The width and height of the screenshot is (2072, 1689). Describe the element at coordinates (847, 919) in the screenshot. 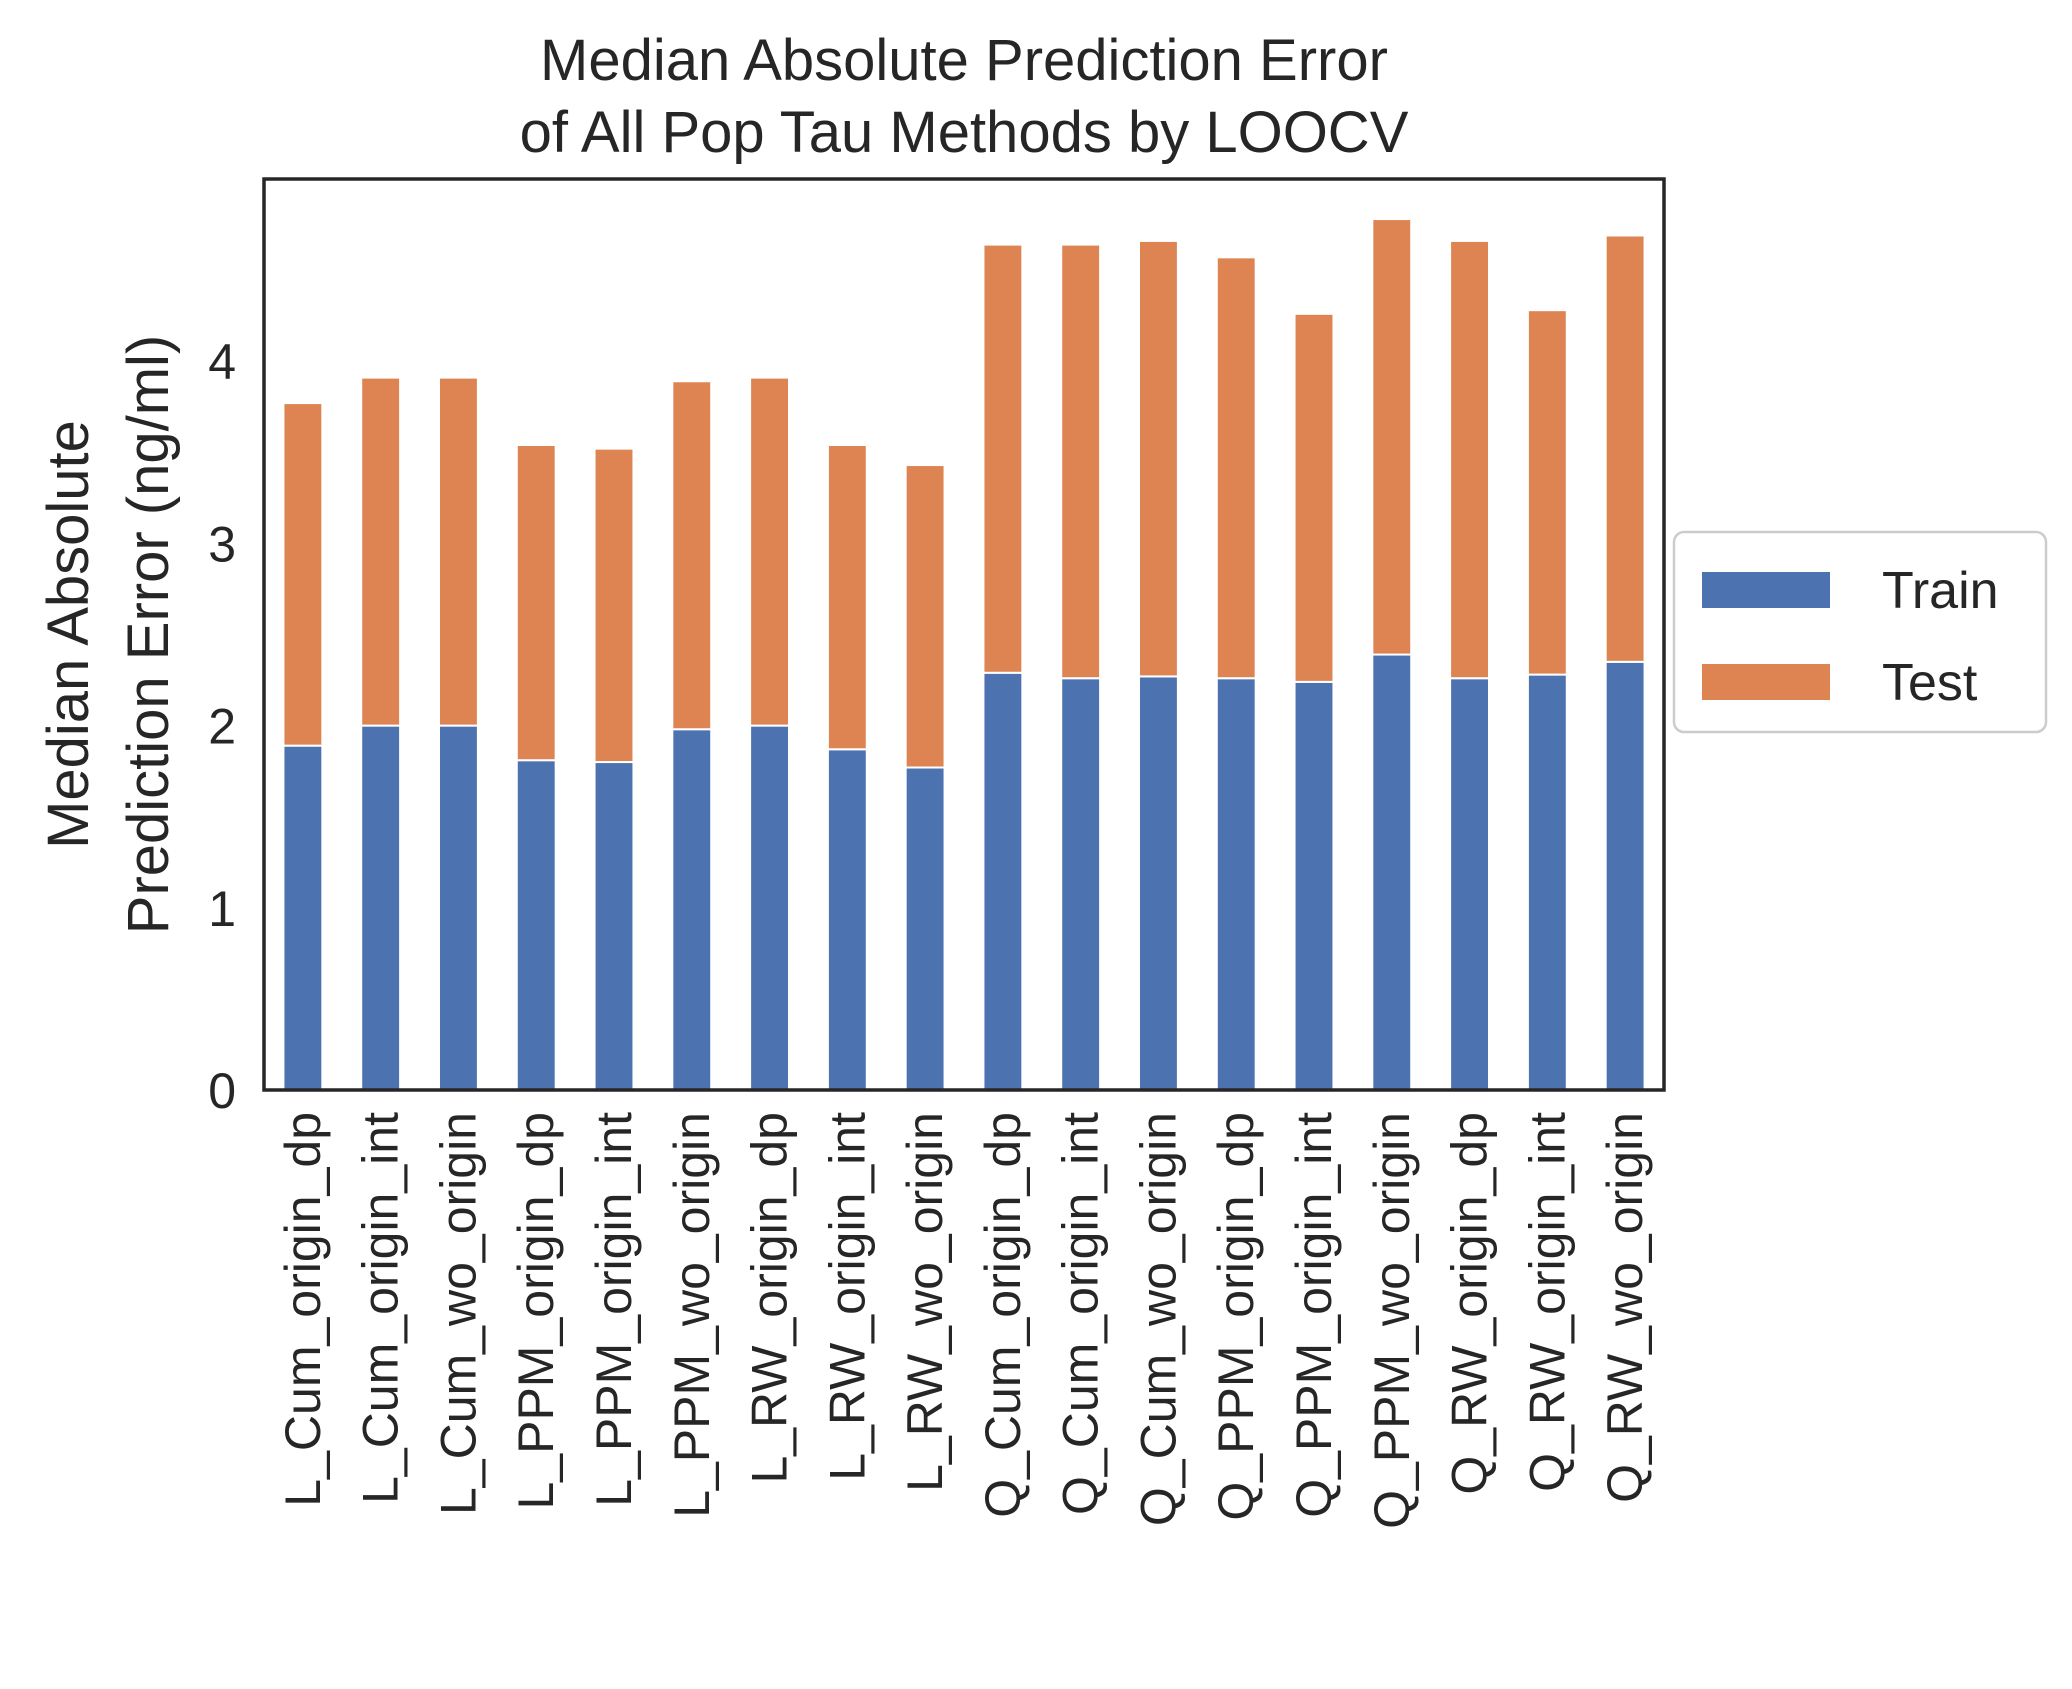

I see `bar-train-L_RW_origin_int` at that location.